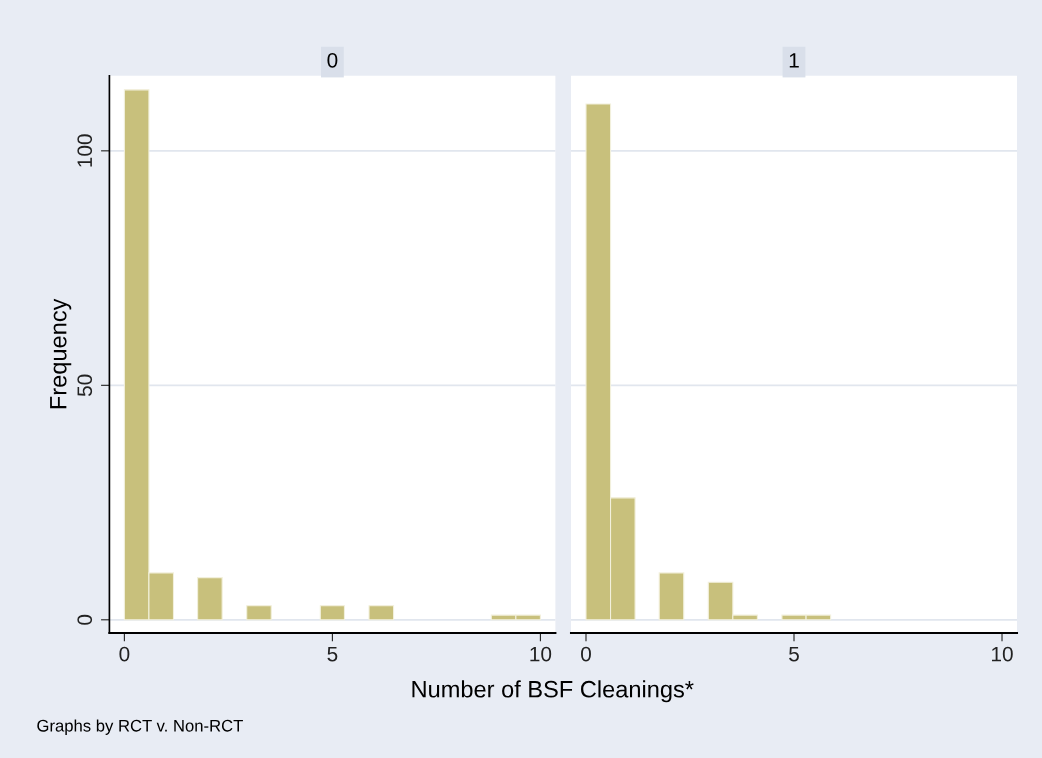  What do you see at coordinates (794, 60) in the screenshot?
I see `chart-title: 1` at bounding box center [794, 60].